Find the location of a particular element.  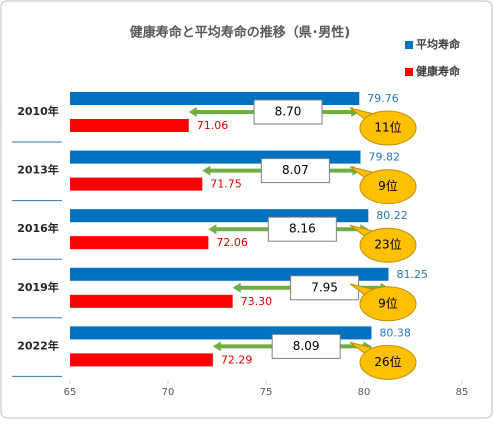

x-tick-label: 70 is located at coordinates (168, 392).